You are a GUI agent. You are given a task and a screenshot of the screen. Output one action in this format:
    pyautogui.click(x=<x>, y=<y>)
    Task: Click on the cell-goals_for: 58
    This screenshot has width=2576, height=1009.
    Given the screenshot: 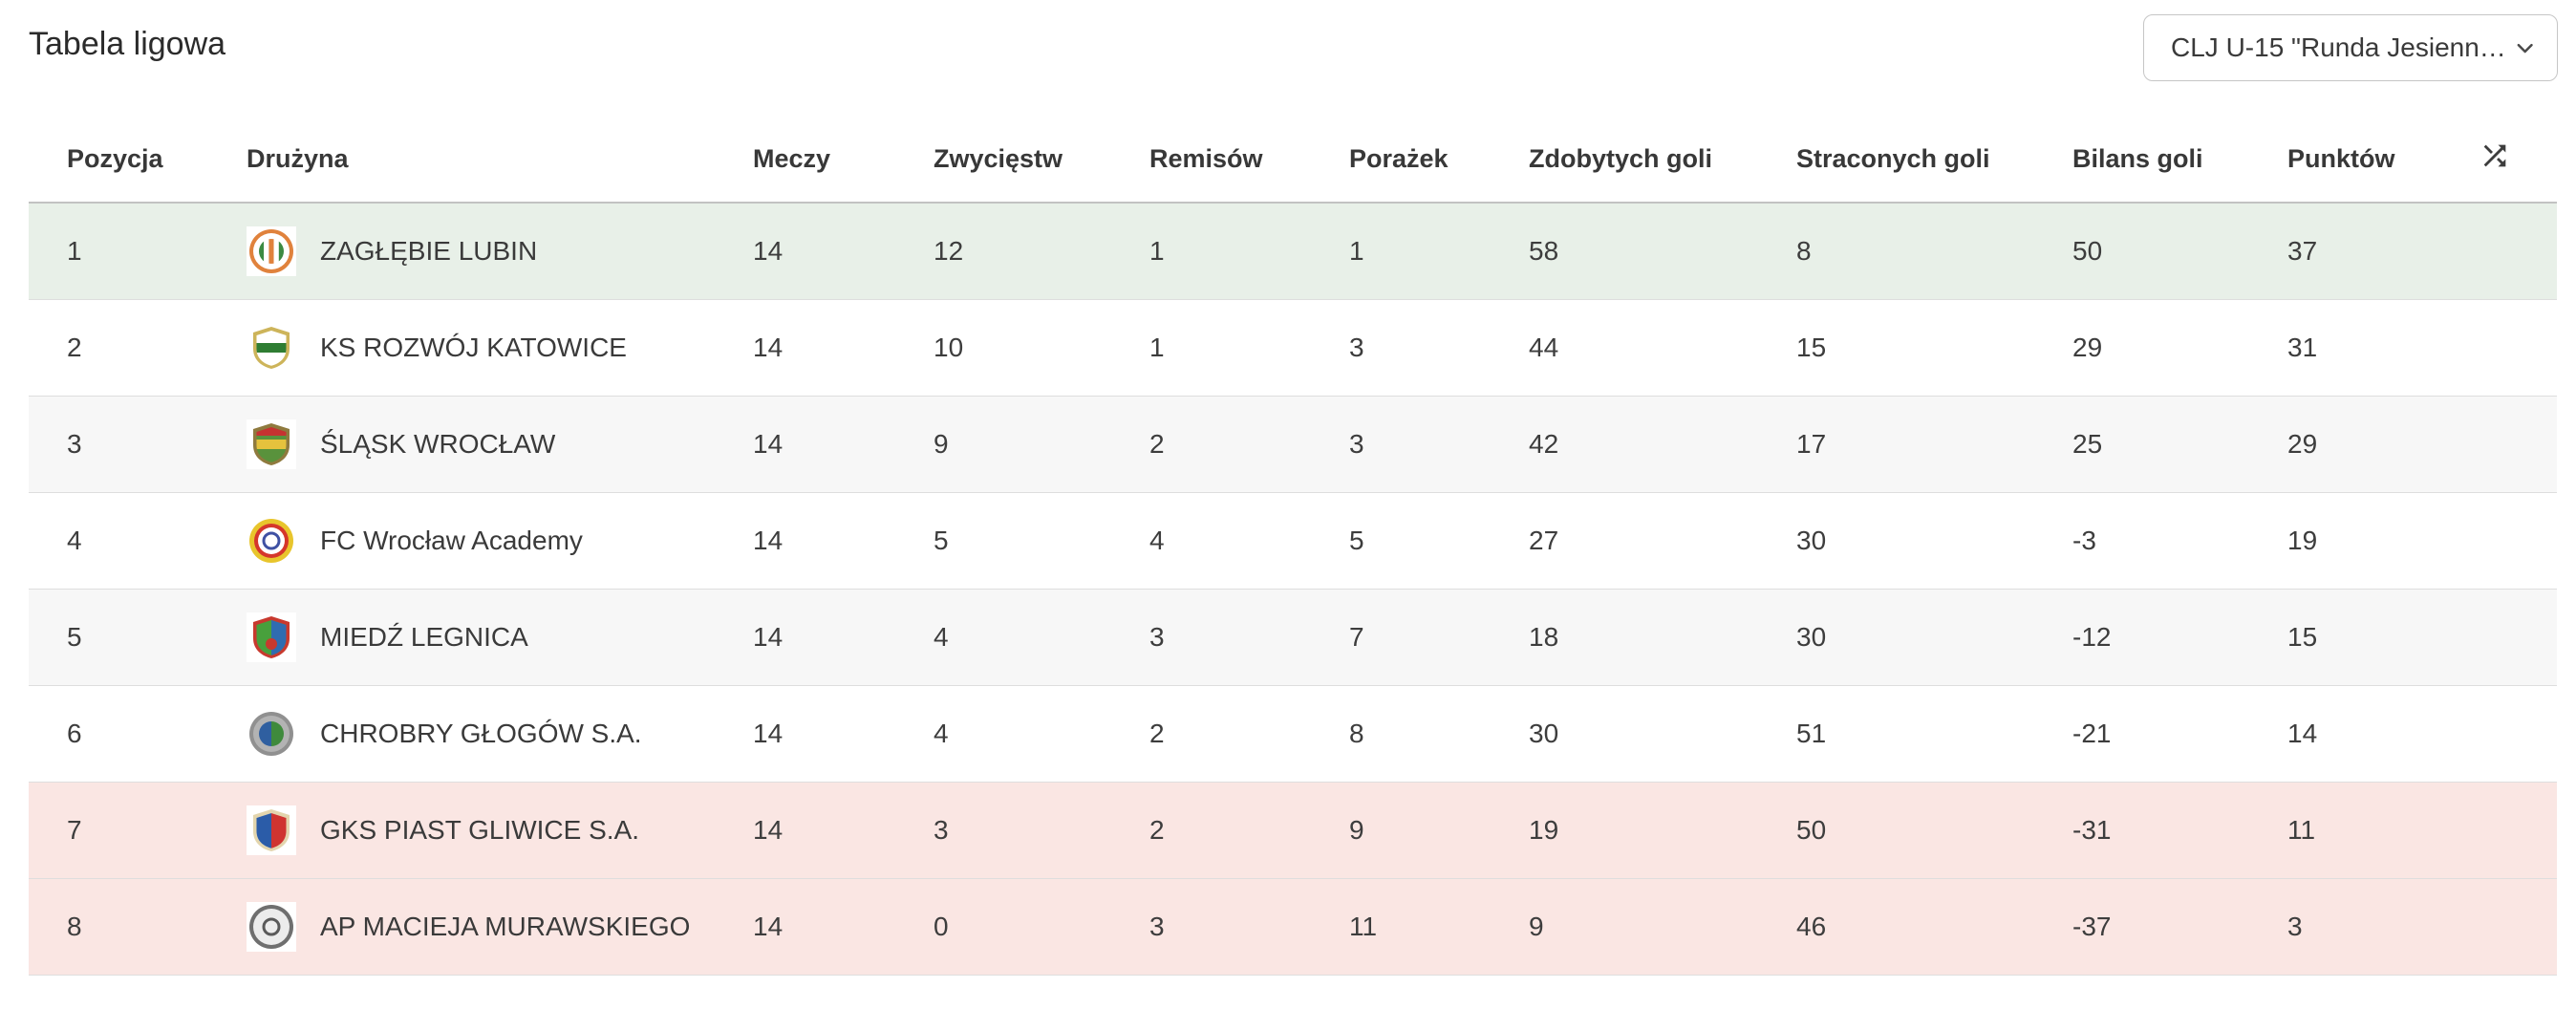 What is the action you would take?
    pyautogui.click(x=1624, y=251)
    